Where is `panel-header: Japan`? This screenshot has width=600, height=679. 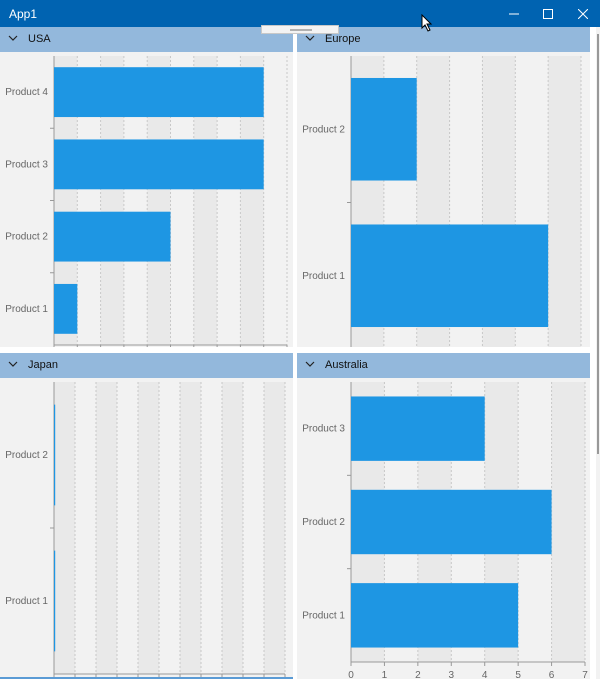 panel-header: Japan is located at coordinates (146, 365).